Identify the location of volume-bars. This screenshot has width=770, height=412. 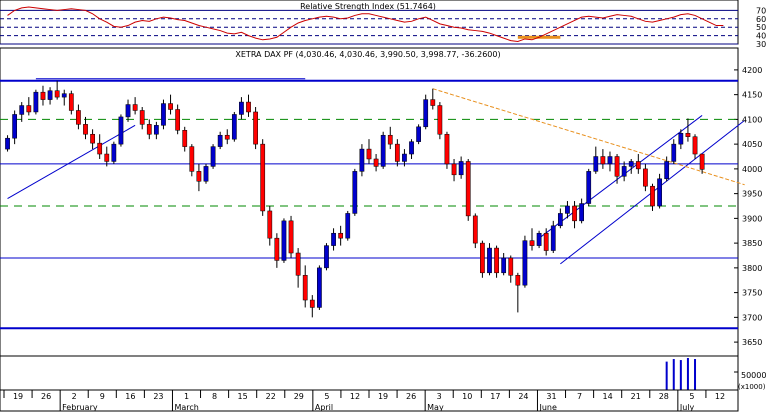
(681, 374).